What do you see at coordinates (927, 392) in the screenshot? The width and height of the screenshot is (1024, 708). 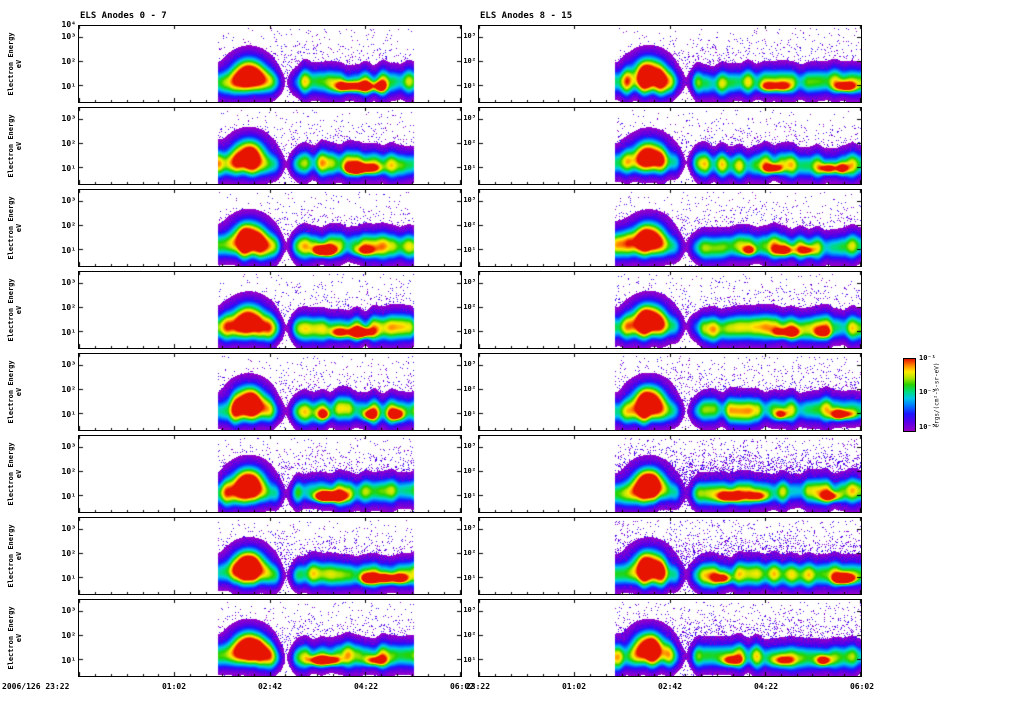 I see `colorbar-tick-label: 10⁻³` at bounding box center [927, 392].